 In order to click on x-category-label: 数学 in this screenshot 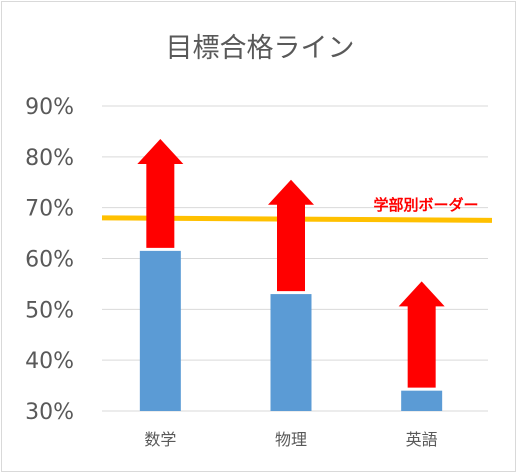, I will do `click(160, 439)`.